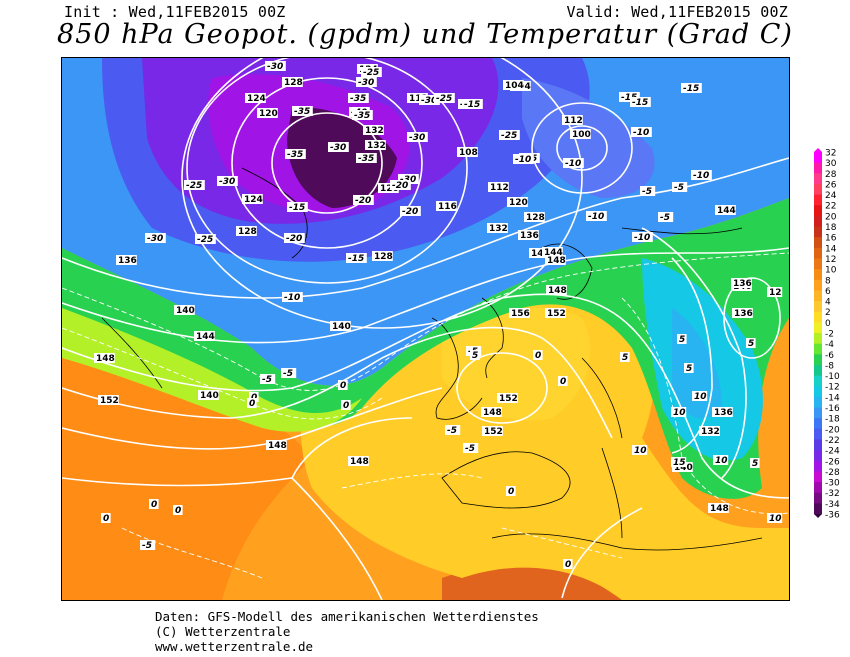 The width and height of the screenshot is (850, 657). I want to click on svg-text: -25, so click(205, 240).